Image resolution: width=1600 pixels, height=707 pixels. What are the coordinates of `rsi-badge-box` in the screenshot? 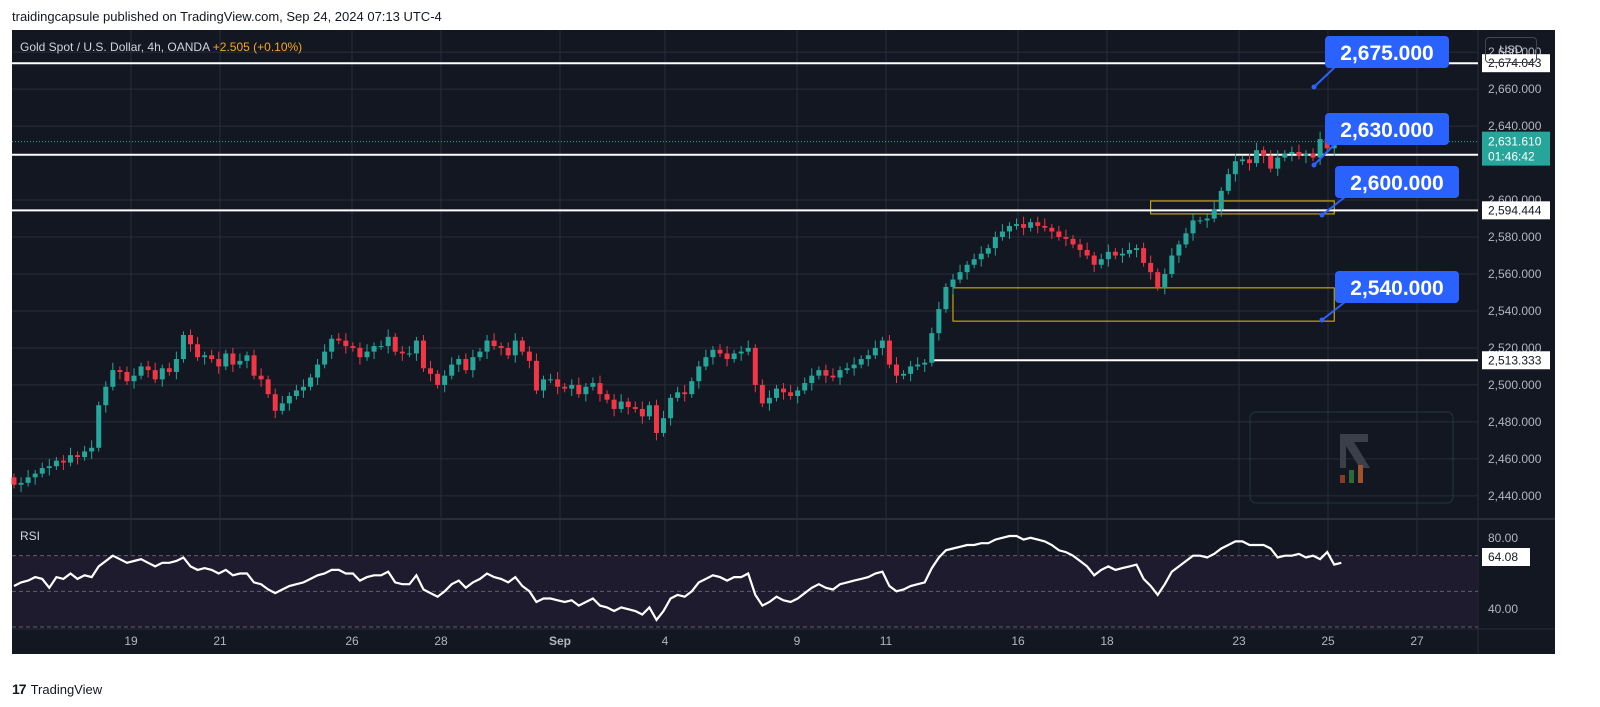 It's located at (1506, 557).